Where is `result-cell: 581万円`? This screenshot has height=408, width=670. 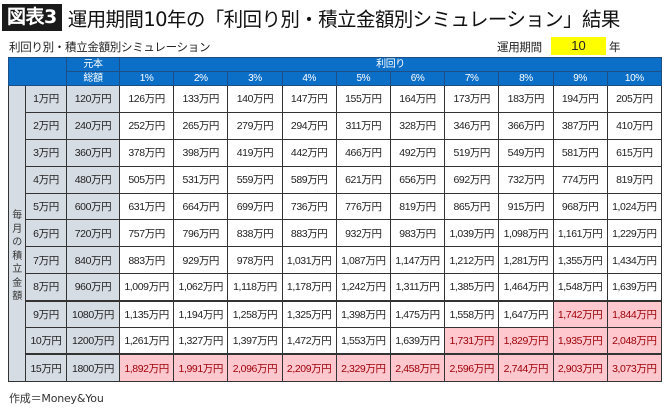 result-cell: 581万円 is located at coordinates (580, 152).